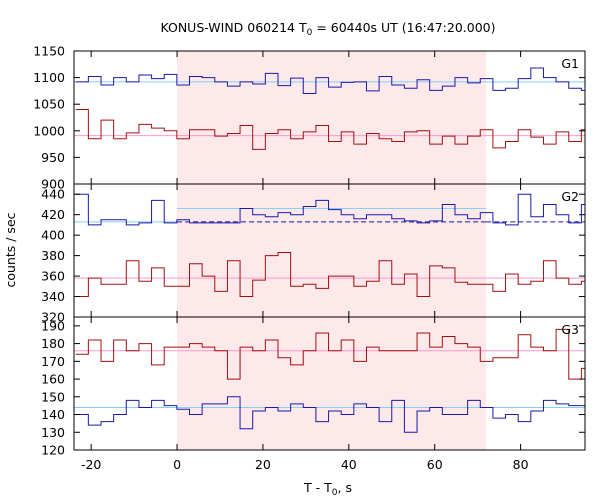 The image size is (600, 500). What do you see at coordinates (570, 196) in the screenshot?
I see `panel-label: G2` at bounding box center [570, 196].